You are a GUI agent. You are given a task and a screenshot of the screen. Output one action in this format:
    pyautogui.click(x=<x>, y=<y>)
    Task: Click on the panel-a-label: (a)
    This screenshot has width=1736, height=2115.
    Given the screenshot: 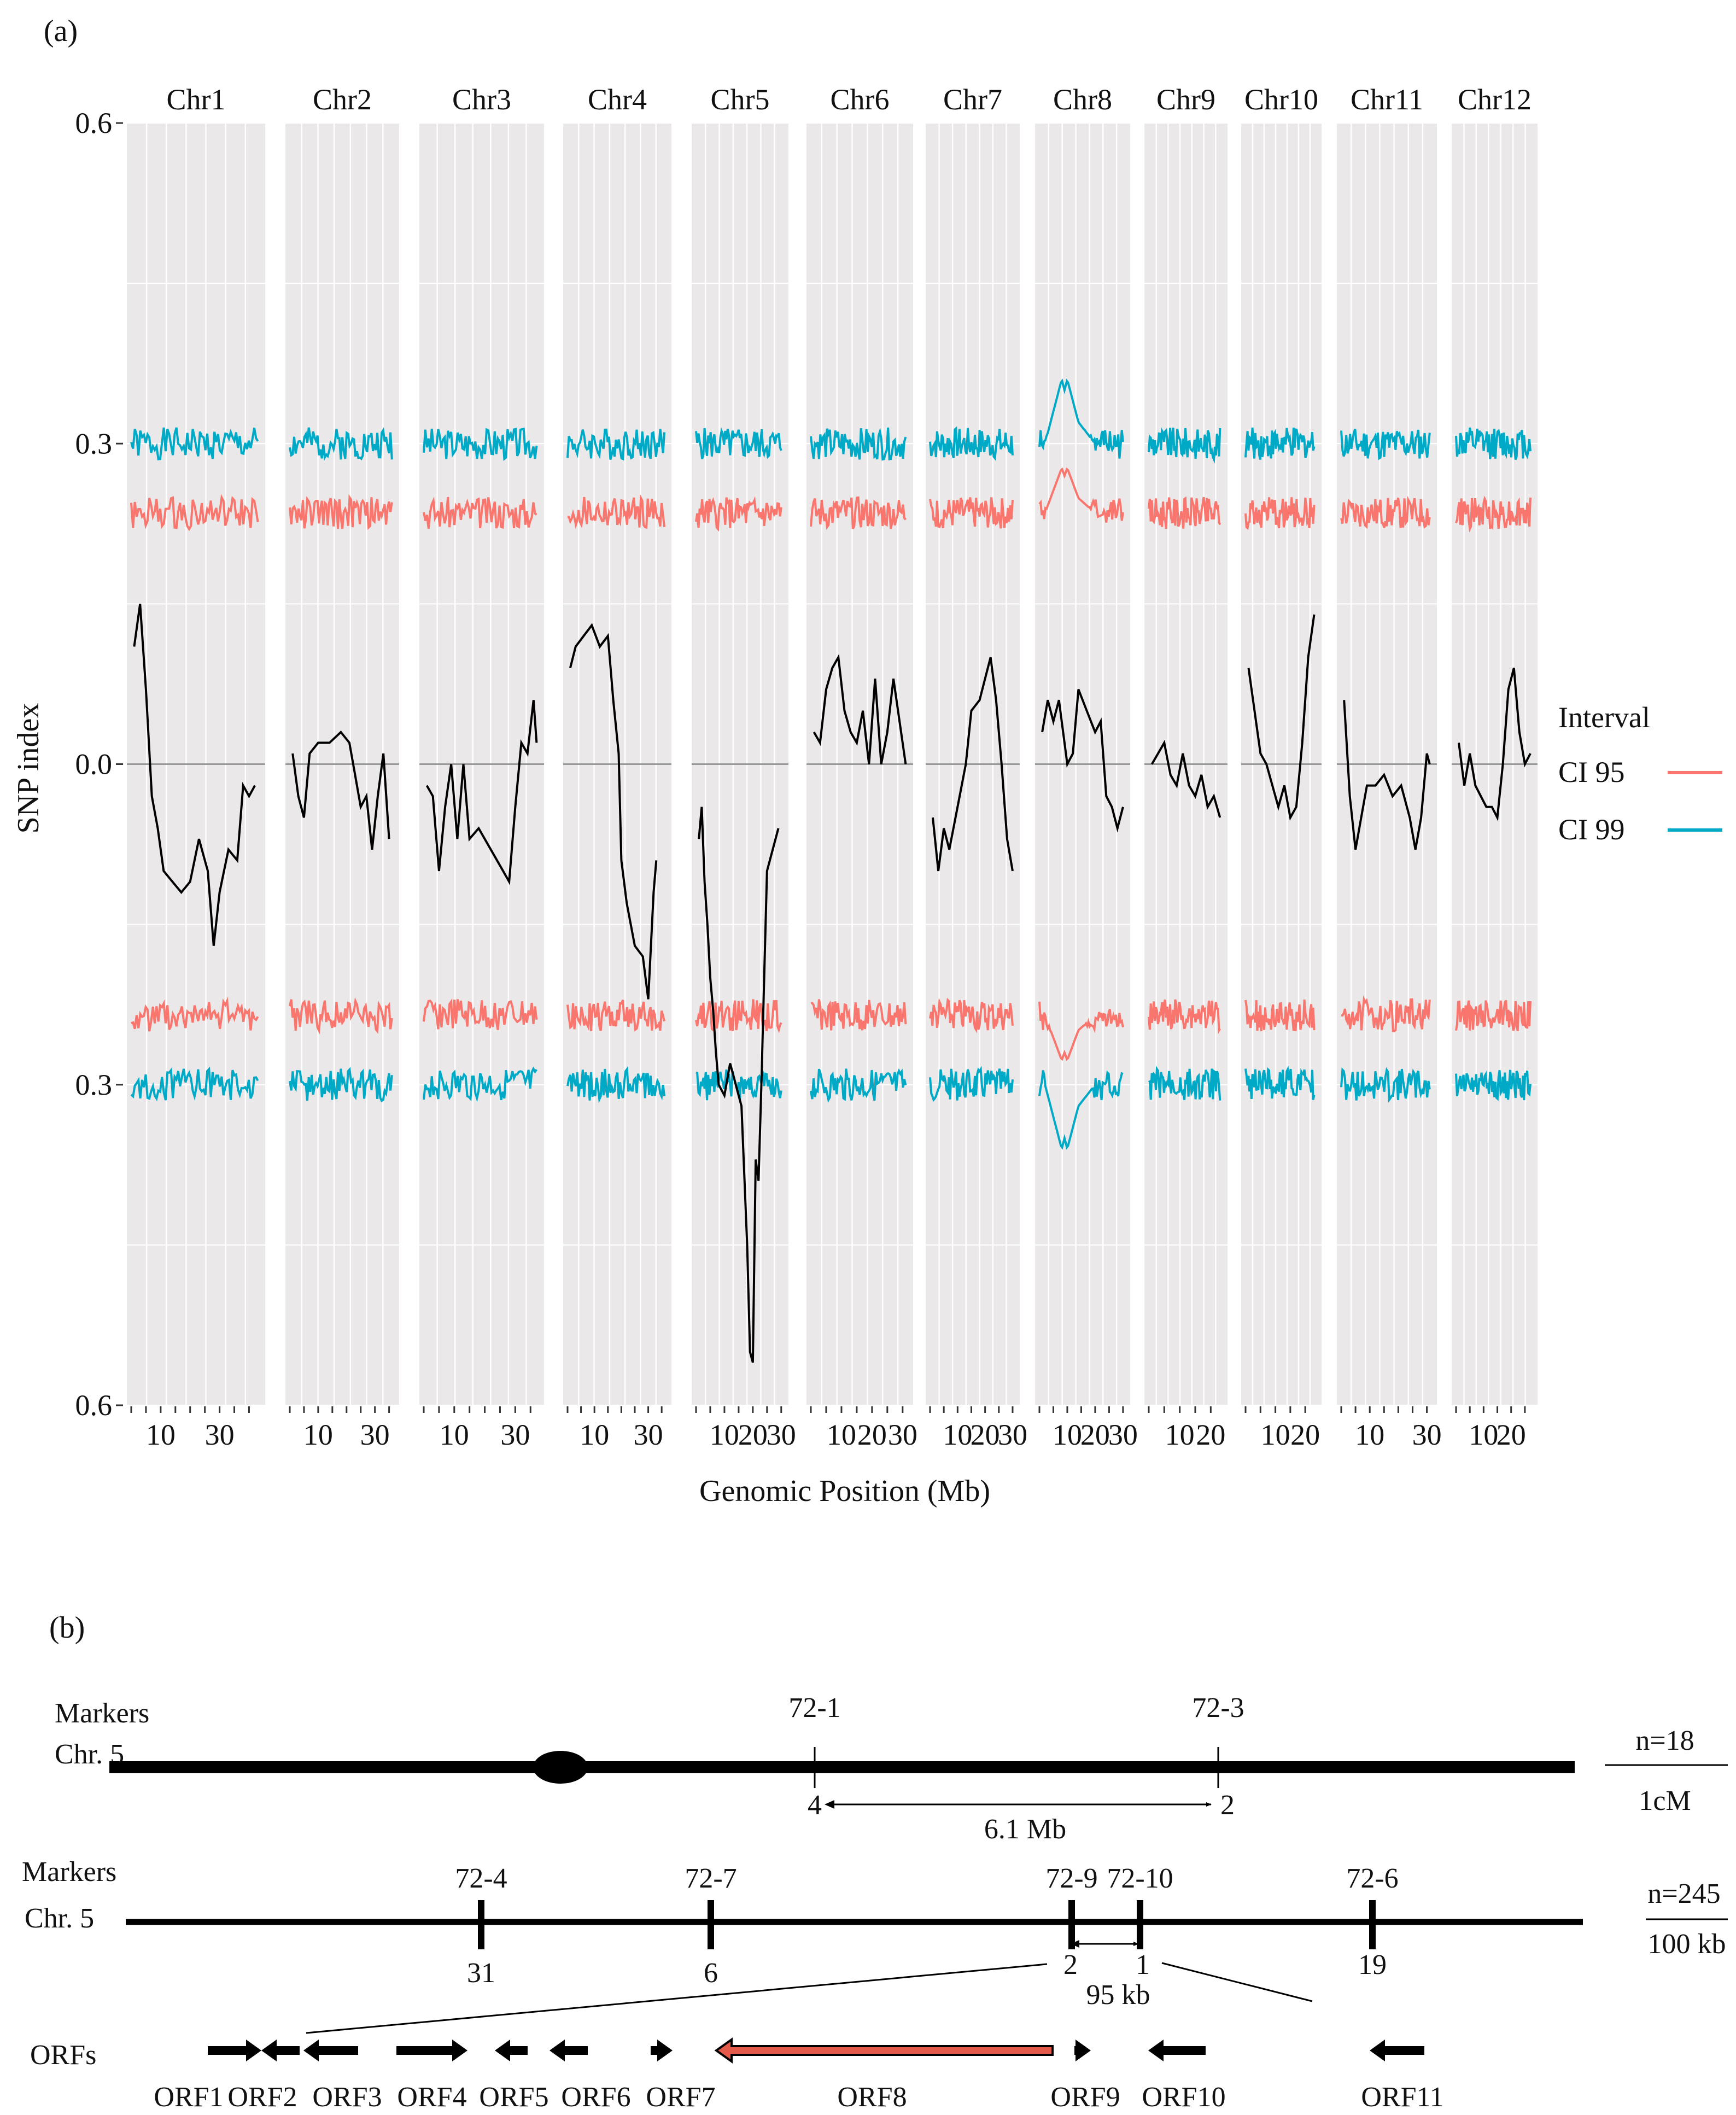 What is the action you would take?
    pyautogui.click(x=61, y=31)
    